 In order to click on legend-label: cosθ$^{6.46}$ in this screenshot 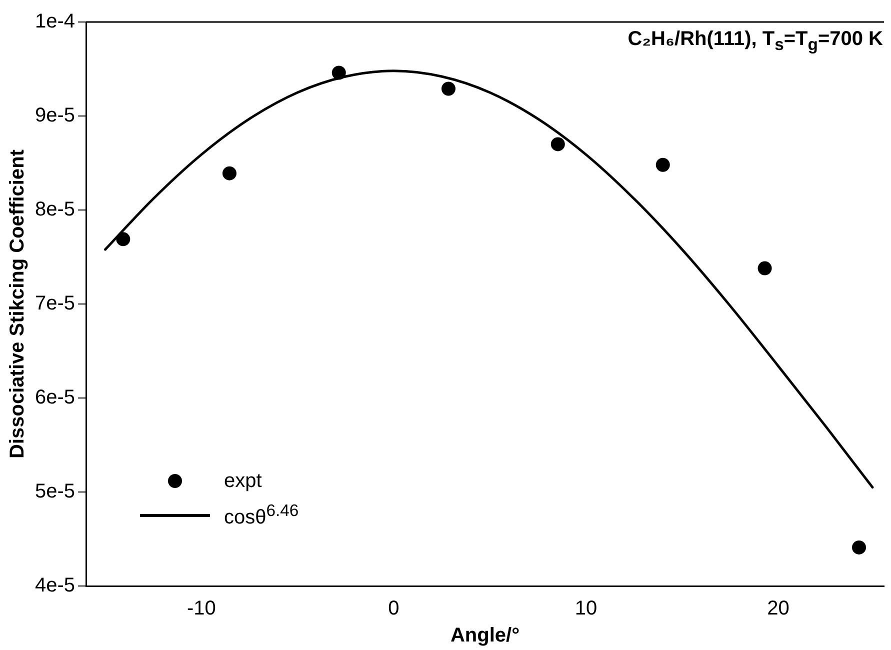, I will do `click(261, 515)`.